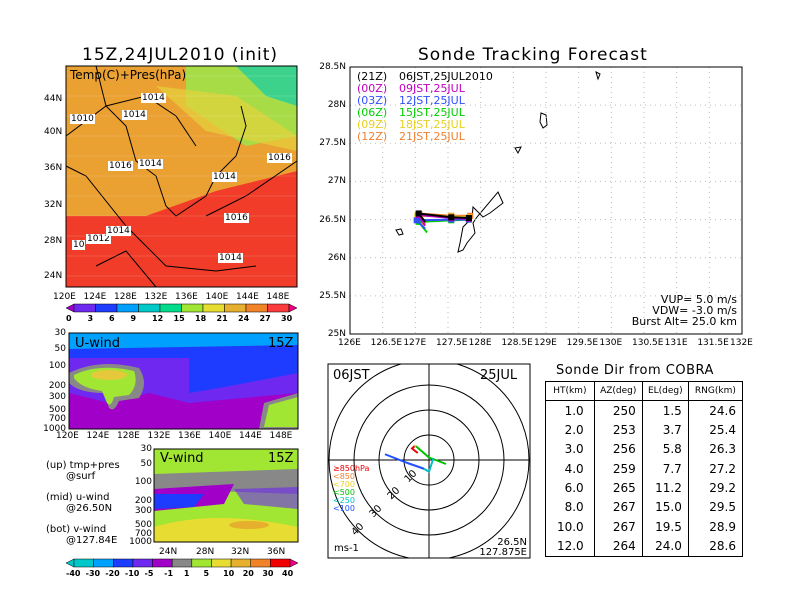 This screenshot has width=792, height=612. What do you see at coordinates (281, 436) in the screenshot?
I see `lon-tick: 148E` at bounding box center [281, 436].